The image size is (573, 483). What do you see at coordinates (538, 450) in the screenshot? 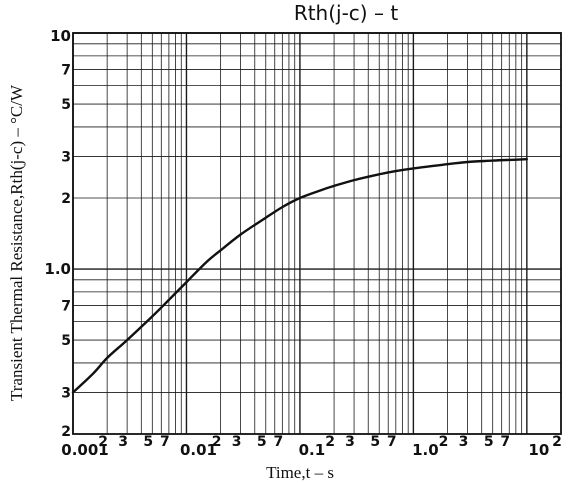
I see `x-tick-label: 10` at bounding box center [538, 450].